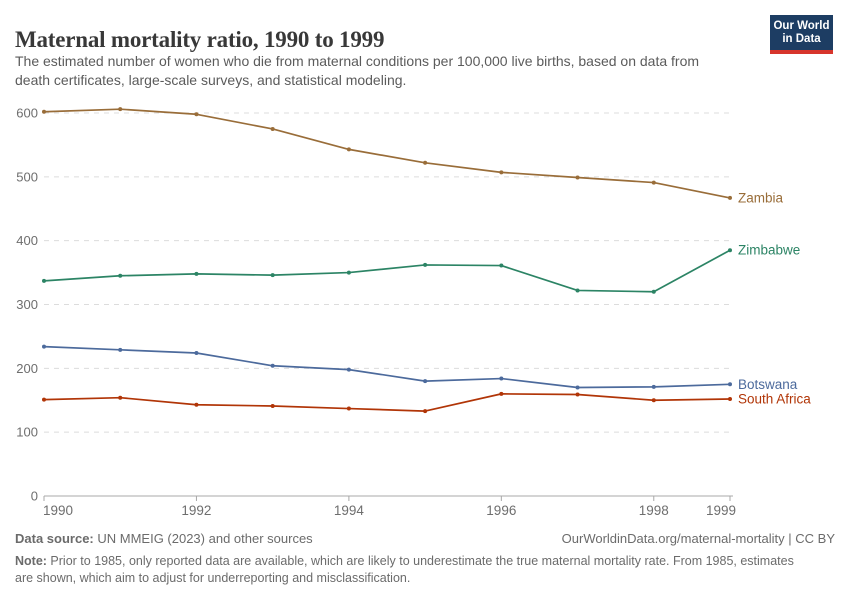 This screenshot has height=600, width=850. What do you see at coordinates (501, 393) in the screenshot?
I see `point-south-africa-1996` at bounding box center [501, 393].